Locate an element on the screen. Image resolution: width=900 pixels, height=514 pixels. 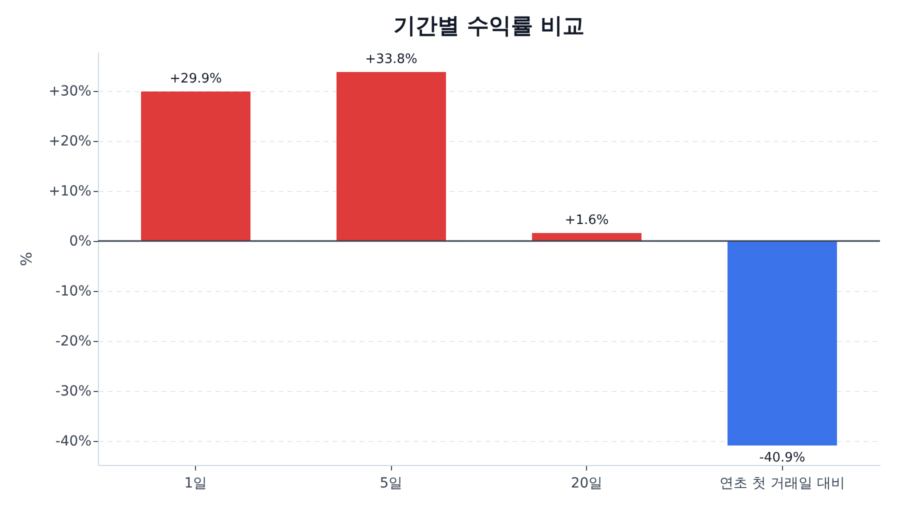
x-tick-label: 연초 첫 거래일 대비 is located at coordinates (782, 484).